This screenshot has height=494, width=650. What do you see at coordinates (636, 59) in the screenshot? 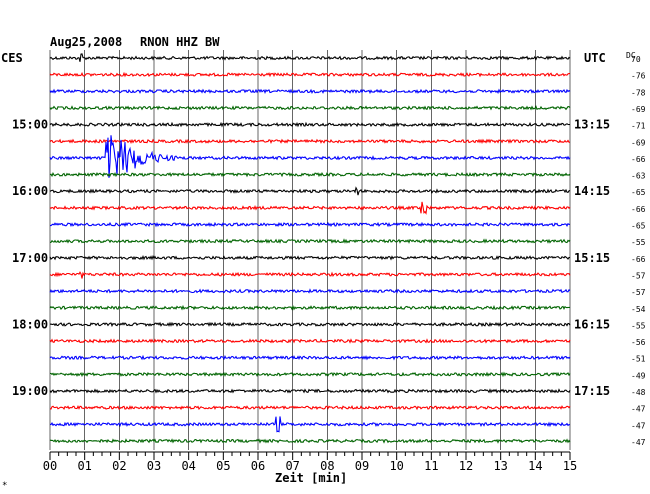
I see `dc-offset-label: 70` at bounding box center [636, 59].